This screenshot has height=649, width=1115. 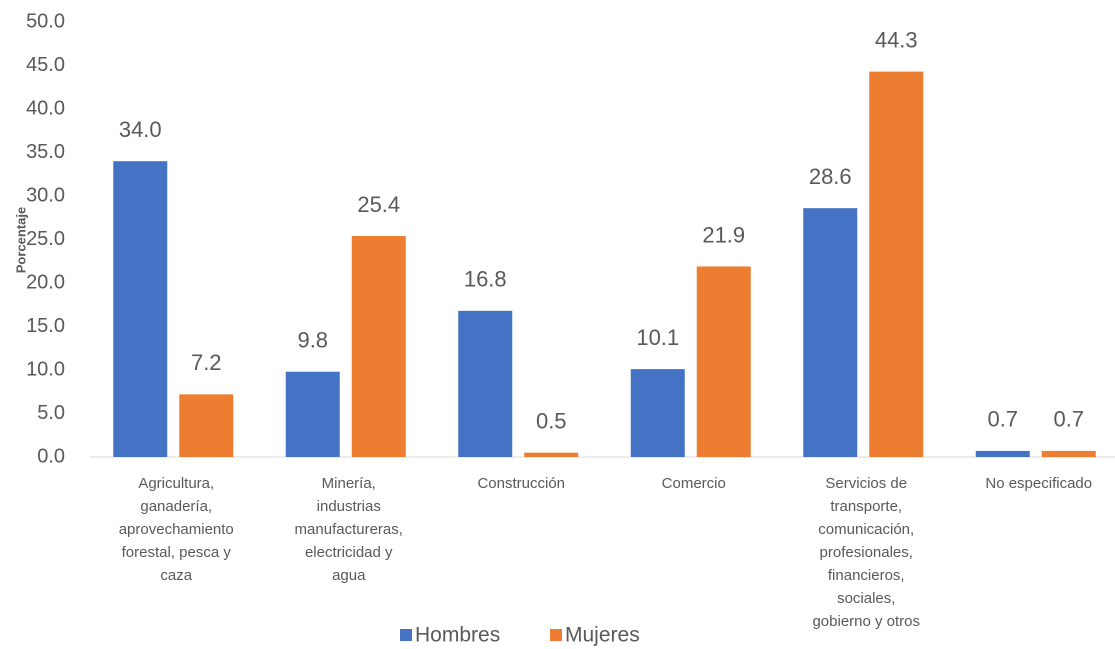 What do you see at coordinates (45, 108) in the screenshot?
I see `y-tick-label: 40.0` at bounding box center [45, 108].